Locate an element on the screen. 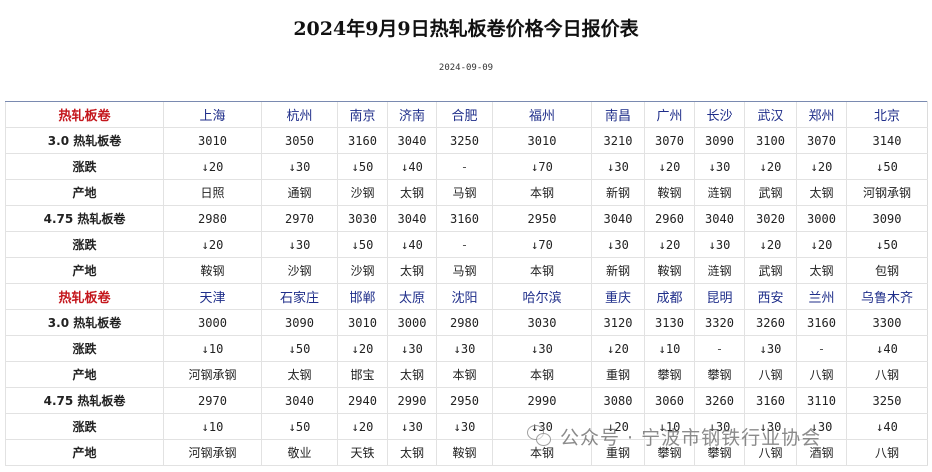 Image resolution: width=932 pixels, height=472 pixels. price-cell: 2950 is located at coordinates (542, 218).